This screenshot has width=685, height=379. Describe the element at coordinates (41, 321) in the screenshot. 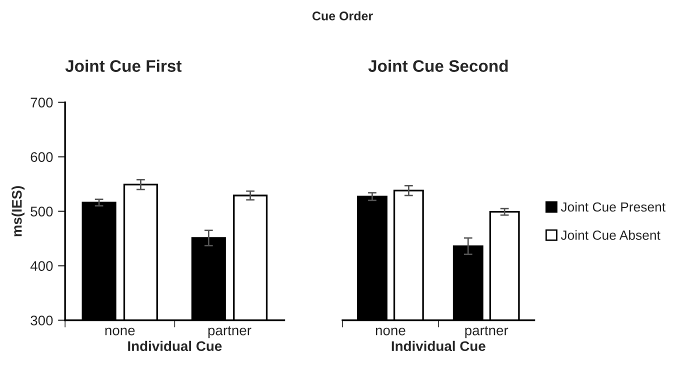

I see `y-tick-label: 300` at that location.